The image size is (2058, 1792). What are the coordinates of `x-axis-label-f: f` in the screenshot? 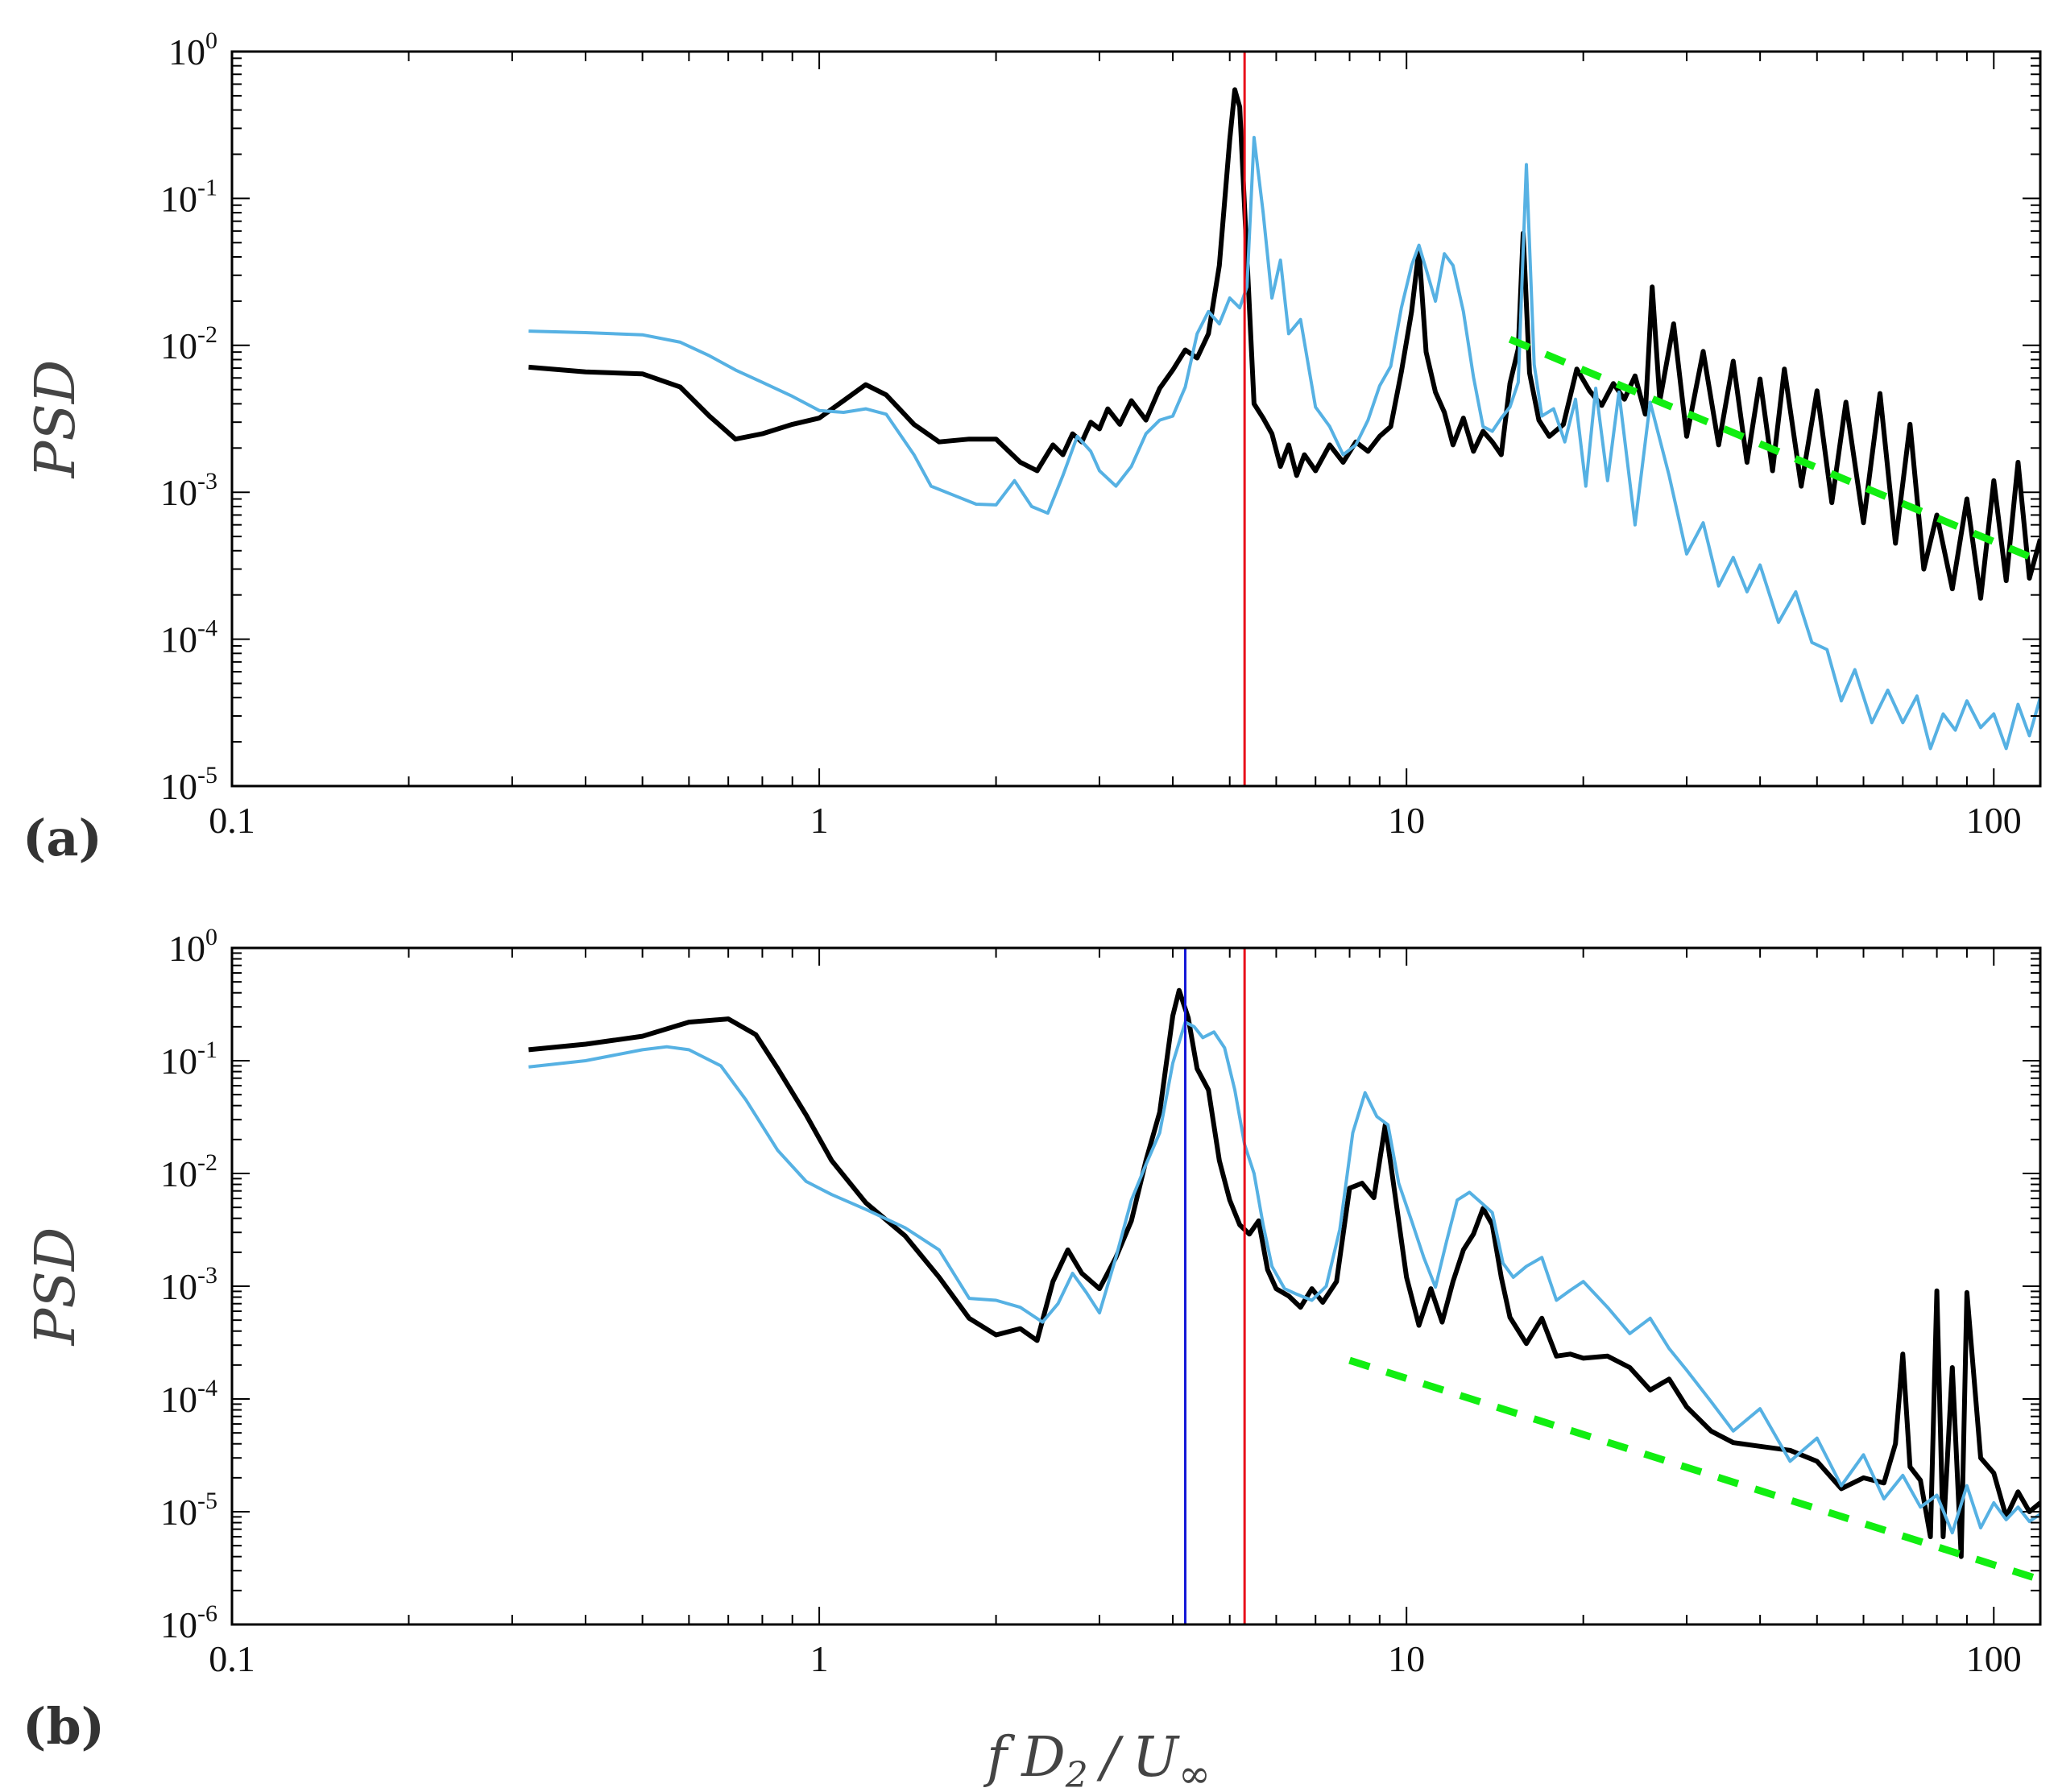 It's located at (999, 1758).